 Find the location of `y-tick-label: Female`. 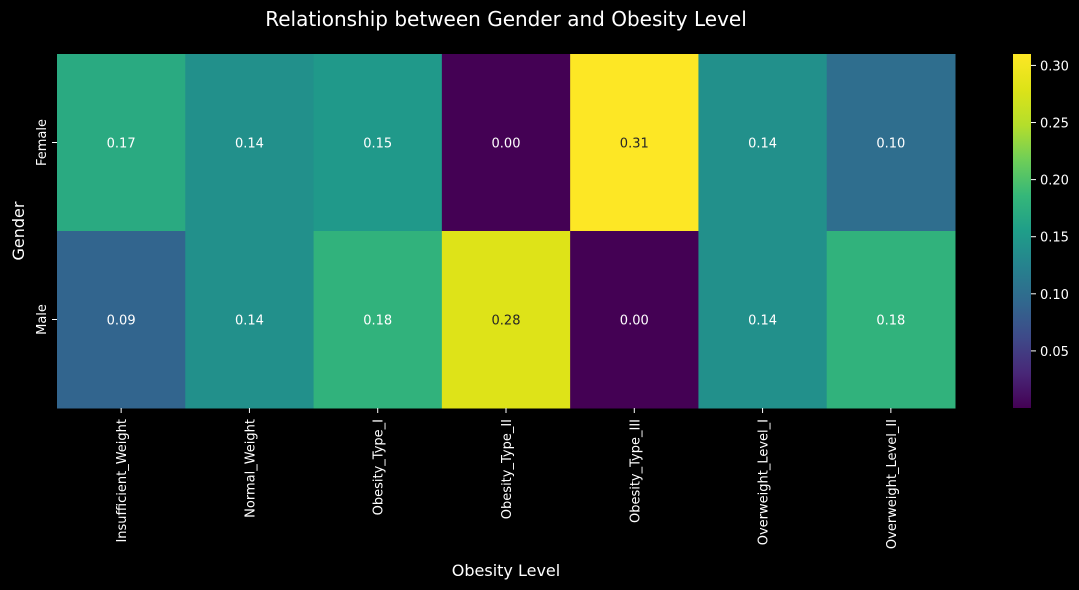

y-tick-label: Female is located at coordinates (42, 142).